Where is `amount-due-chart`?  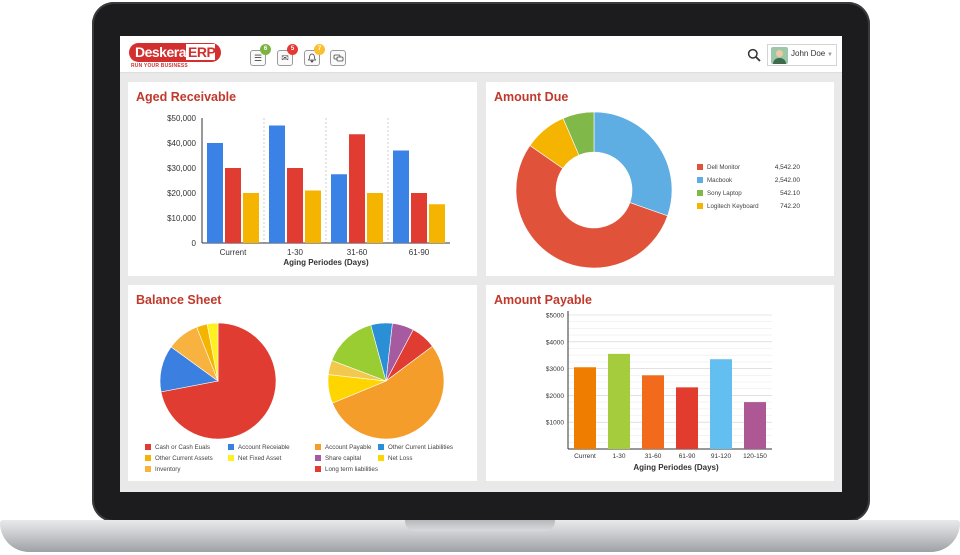 amount-due-chart is located at coordinates (594, 190).